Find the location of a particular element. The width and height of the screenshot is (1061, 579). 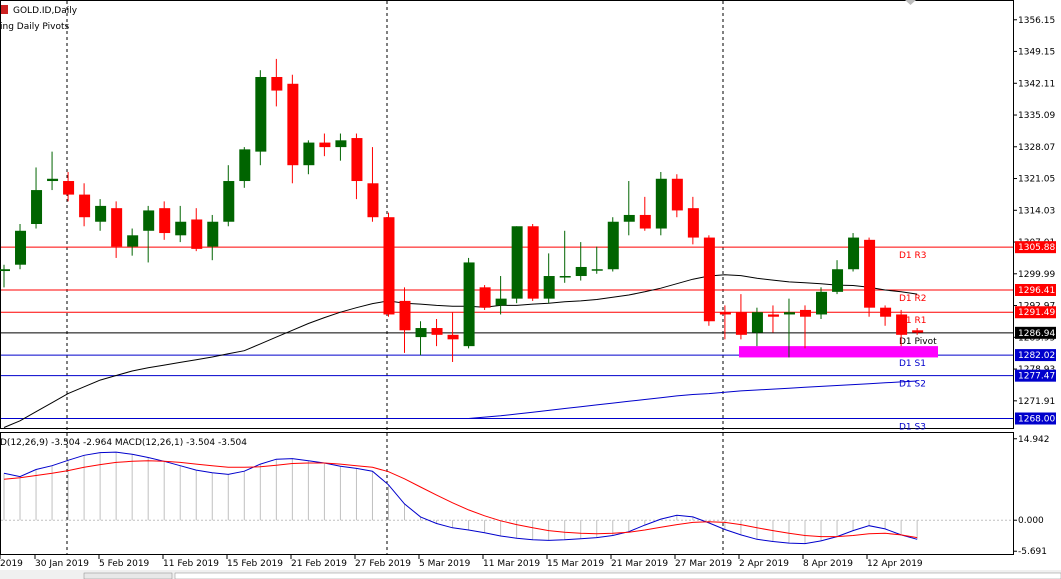

indicator-label: ing Daily Pivots is located at coordinates (35, 27).